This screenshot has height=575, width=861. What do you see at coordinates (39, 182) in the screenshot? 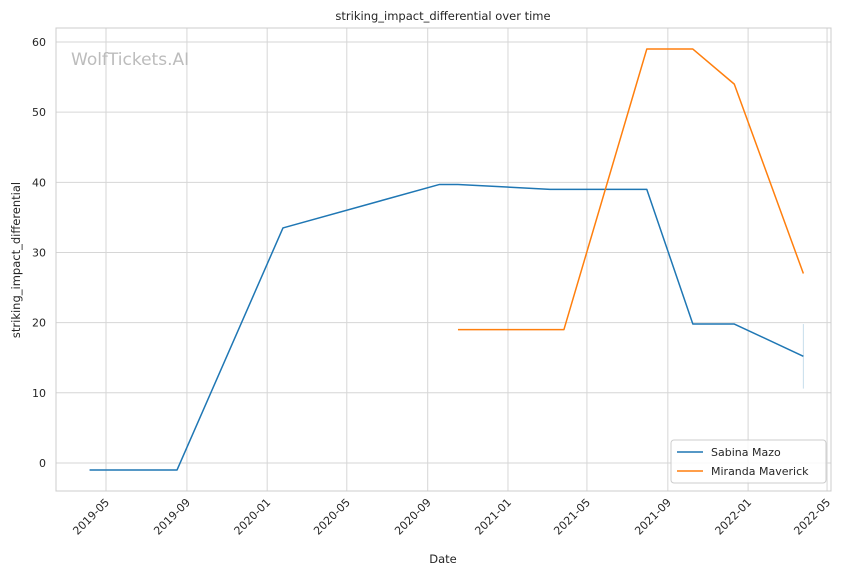
I see `y-tick-label: 40` at bounding box center [39, 182].